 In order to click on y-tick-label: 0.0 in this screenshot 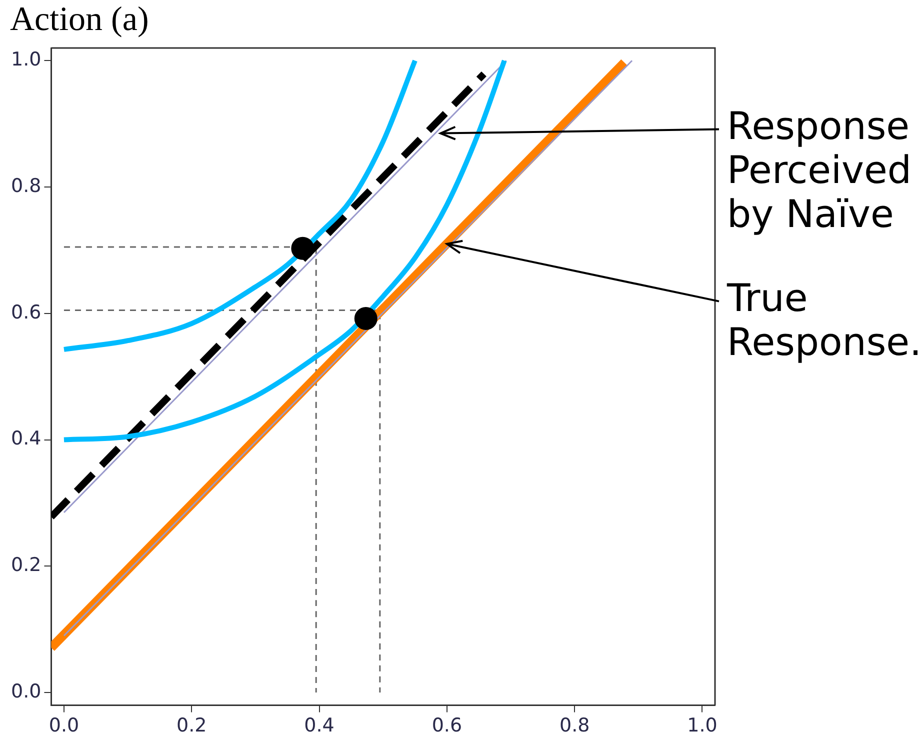, I will do `click(26, 691)`.